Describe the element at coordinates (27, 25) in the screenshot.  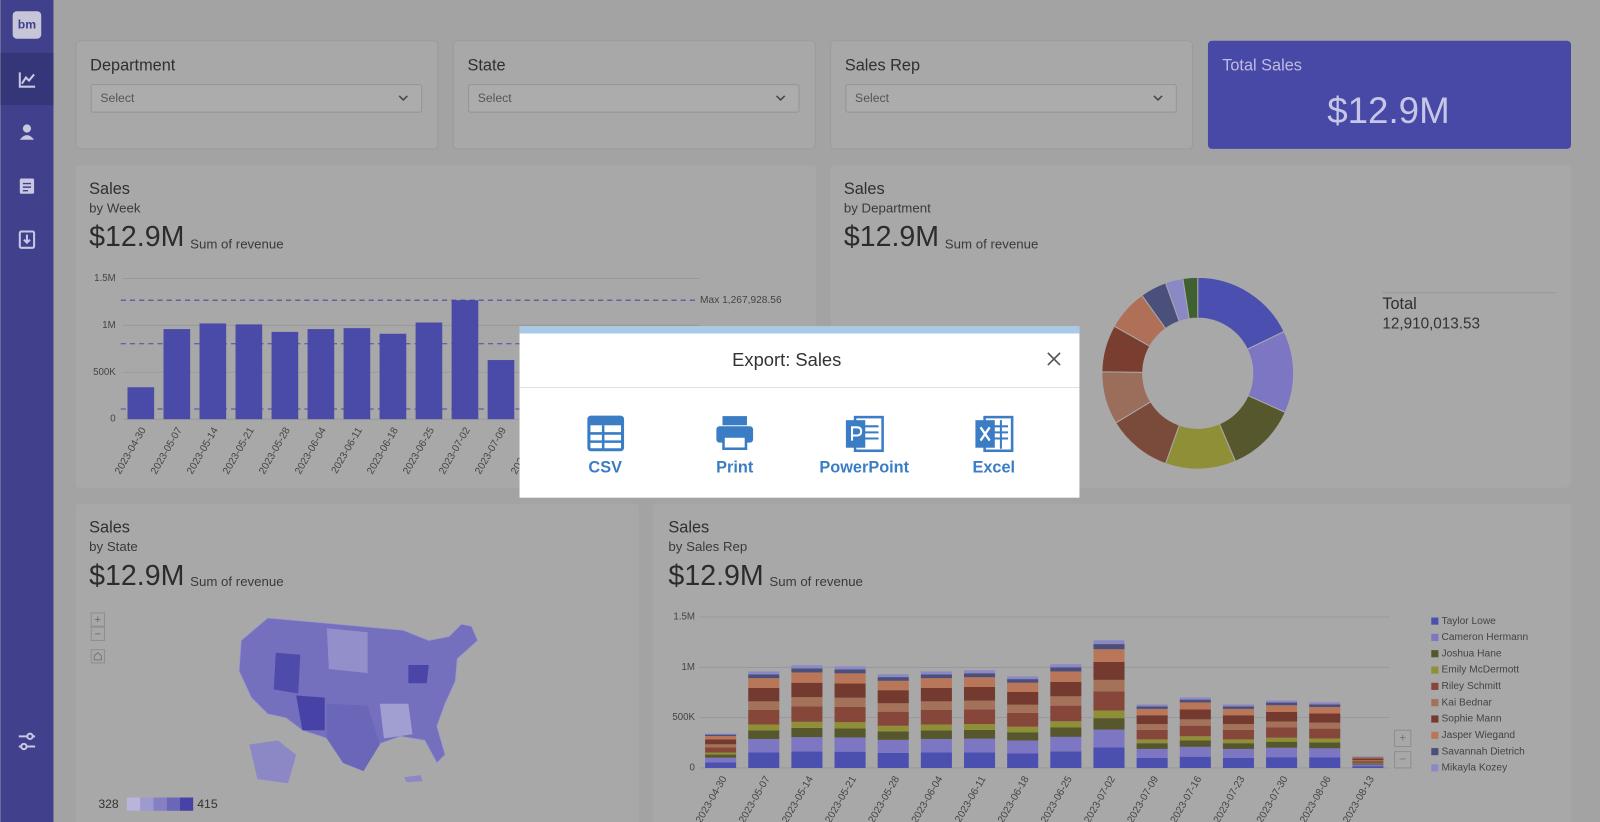
I see `logo` at that location.